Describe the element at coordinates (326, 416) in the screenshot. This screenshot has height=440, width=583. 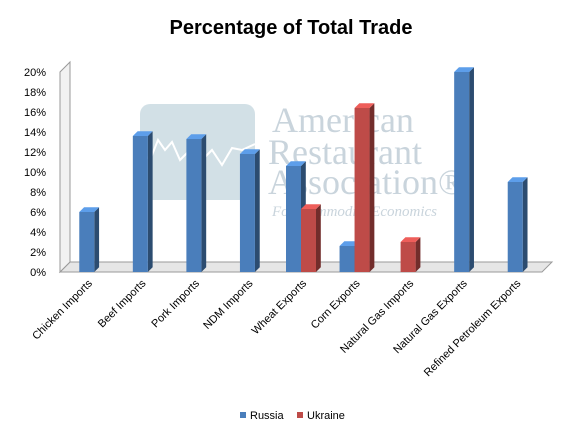
I see `legend-label-ukraine: Ukraine` at that location.